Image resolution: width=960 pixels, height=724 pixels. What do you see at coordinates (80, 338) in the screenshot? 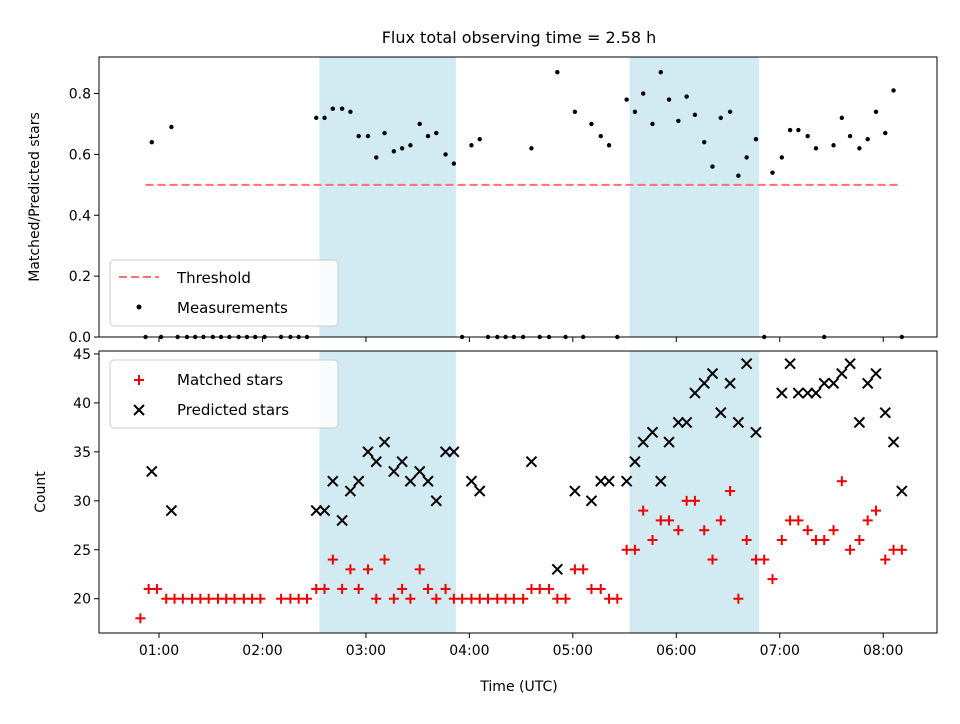
I see `top-y-tick-label: 0.0` at bounding box center [80, 338].